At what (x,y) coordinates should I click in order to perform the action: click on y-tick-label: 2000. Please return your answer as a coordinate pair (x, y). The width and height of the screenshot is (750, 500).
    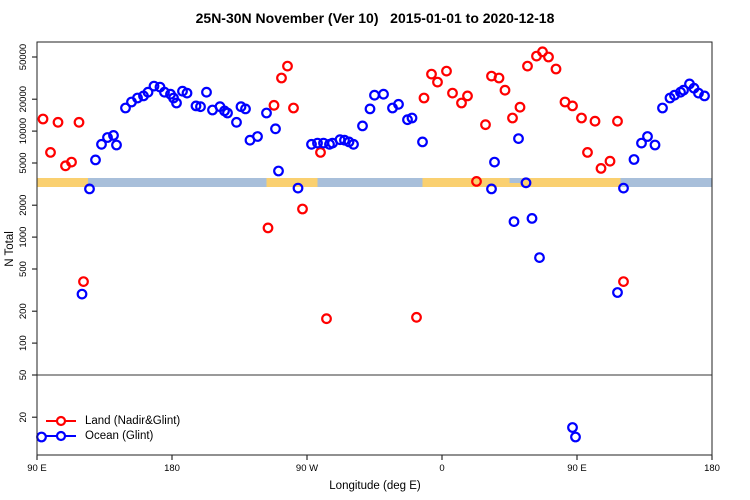
    Looking at the image, I should click on (23, 205).